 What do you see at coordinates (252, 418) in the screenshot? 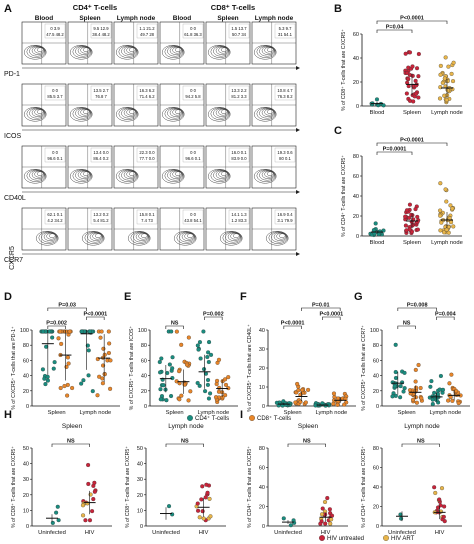
I see `legend-swatch` at bounding box center [252, 418].